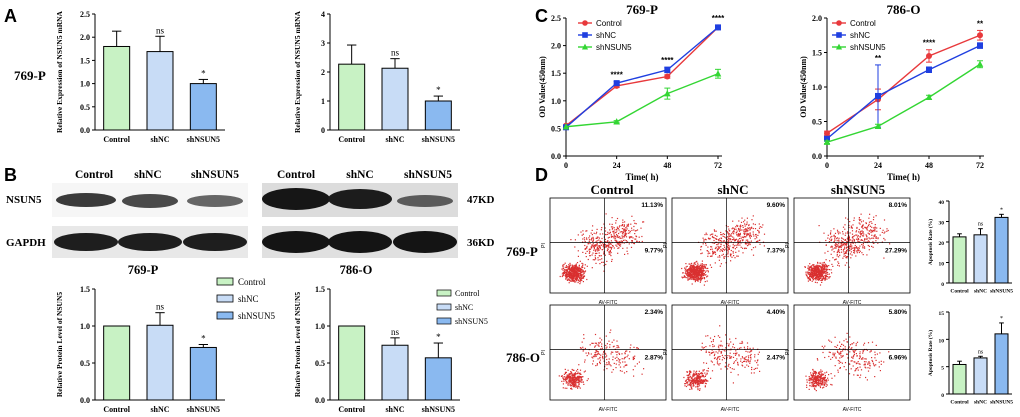 The image size is (1020, 417). I want to click on panel-label-d: D, so click(541, 175).